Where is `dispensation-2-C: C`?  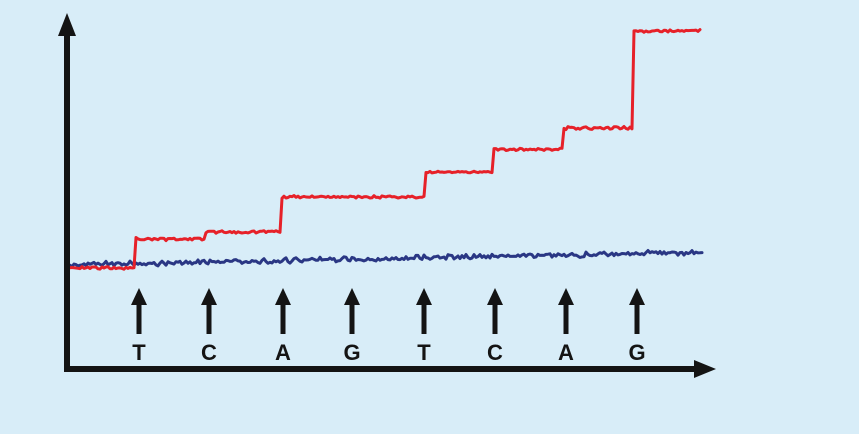 dispensation-2-C: C is located at coordinates (209, 326).